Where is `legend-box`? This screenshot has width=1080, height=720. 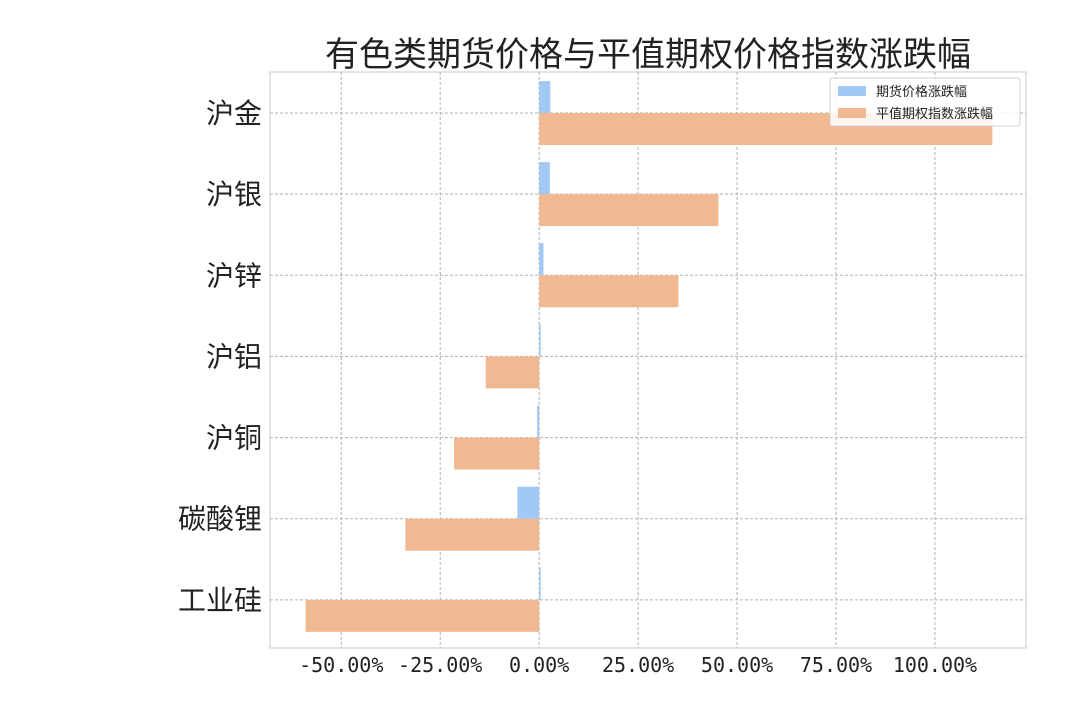 legend-box is located at coordinates (925, 102).